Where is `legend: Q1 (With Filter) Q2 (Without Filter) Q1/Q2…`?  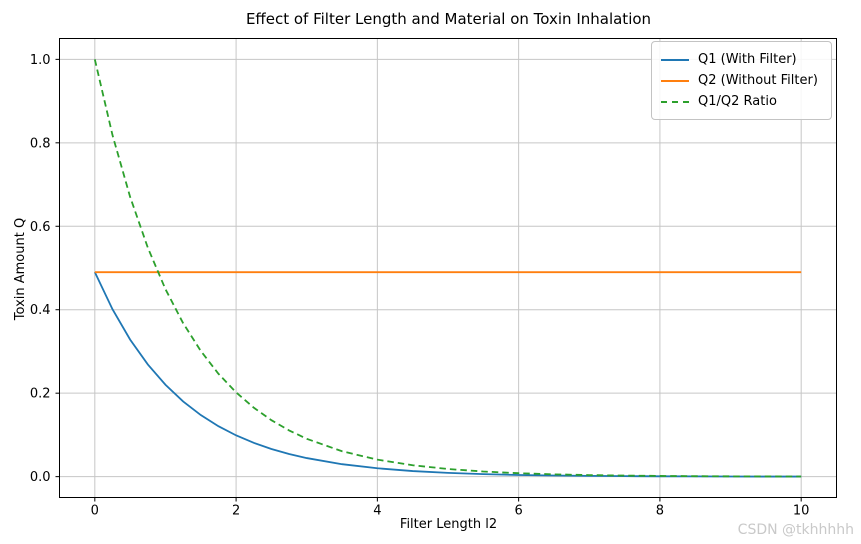
legend: Q1 (With Filter) Q2 (Without Filter) Q1/Q2… is located at coordinates (741, 80).